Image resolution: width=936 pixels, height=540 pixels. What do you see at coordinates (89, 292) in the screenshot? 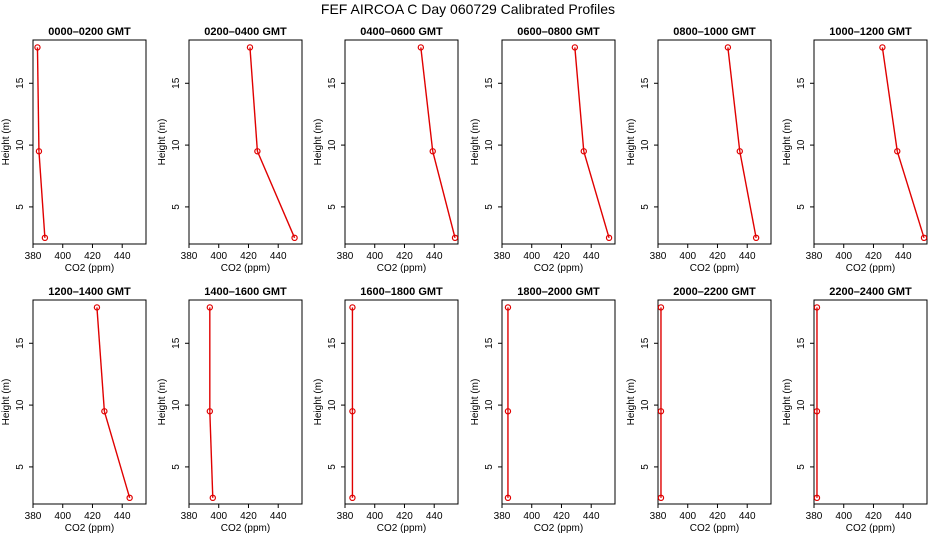
I see `panel-title: 1200–1400 GMT` at bounding box center [89, 292].